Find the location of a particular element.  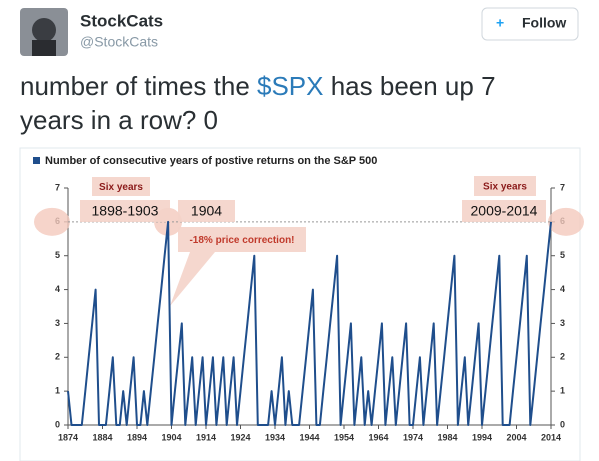

x-tick-label: 2004 is located at coordinates (516, 437).